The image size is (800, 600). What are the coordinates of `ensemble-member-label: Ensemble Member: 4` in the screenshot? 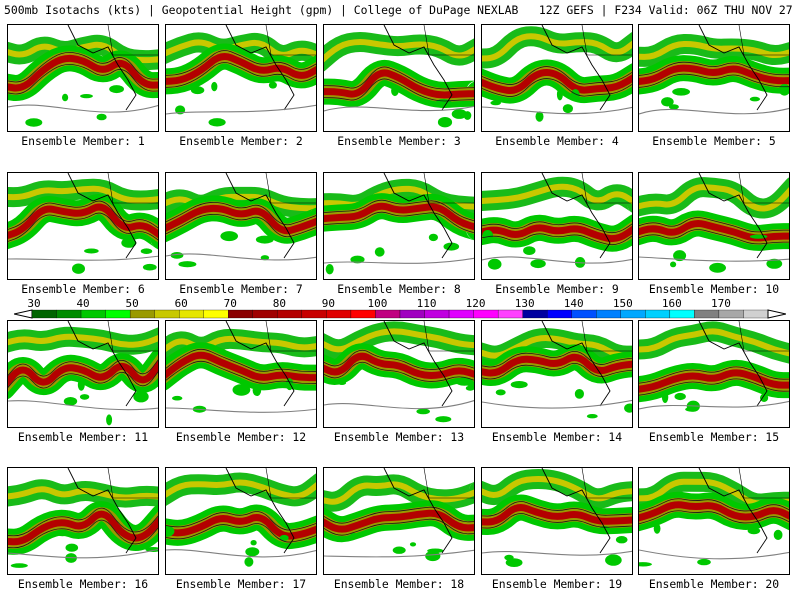 It's located at (557, 141).